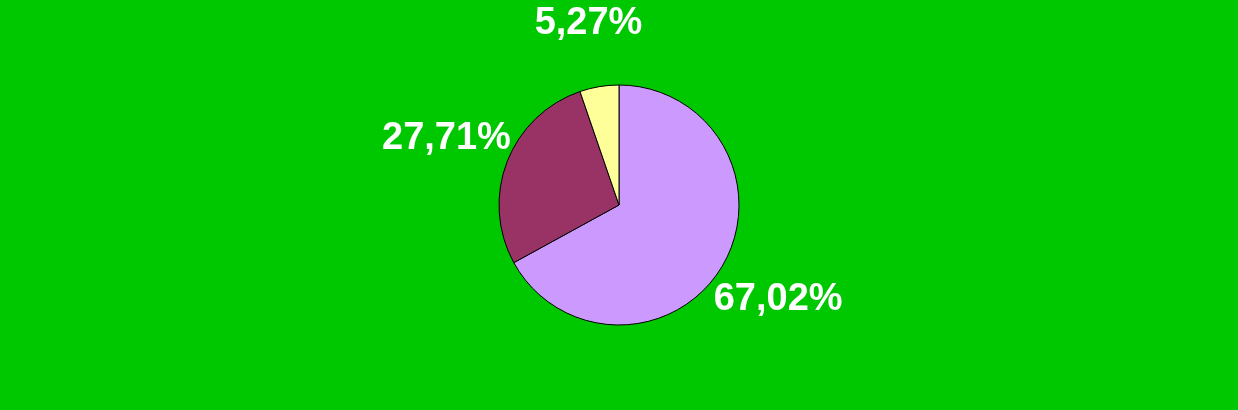 The height and width of the screenshot is (410, 1238). What do you see at coordinates (778, 297) in the screenshot?
I see `data-label: 67,02%` at bounding box center [778, 297].